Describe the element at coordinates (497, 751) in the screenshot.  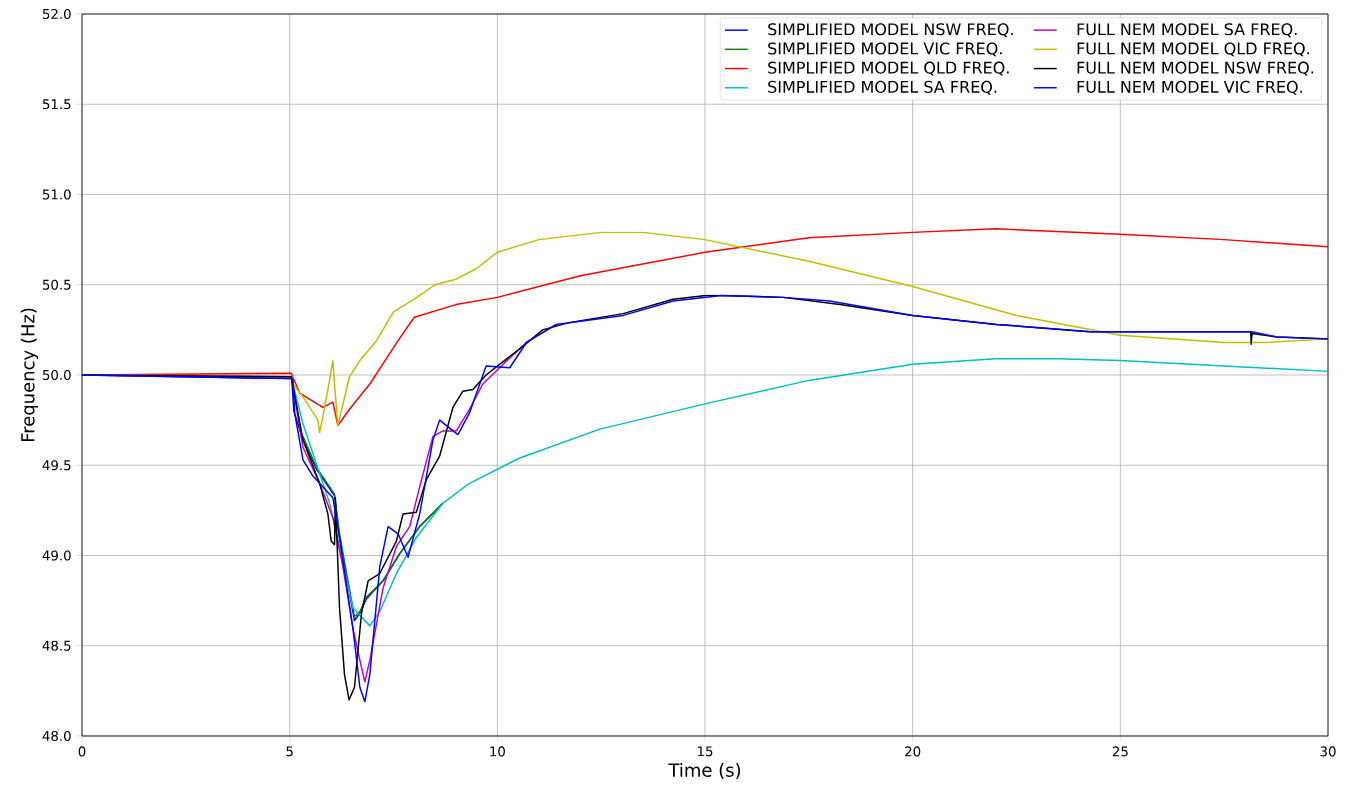
I see `x-tick-label: 10` at that location.